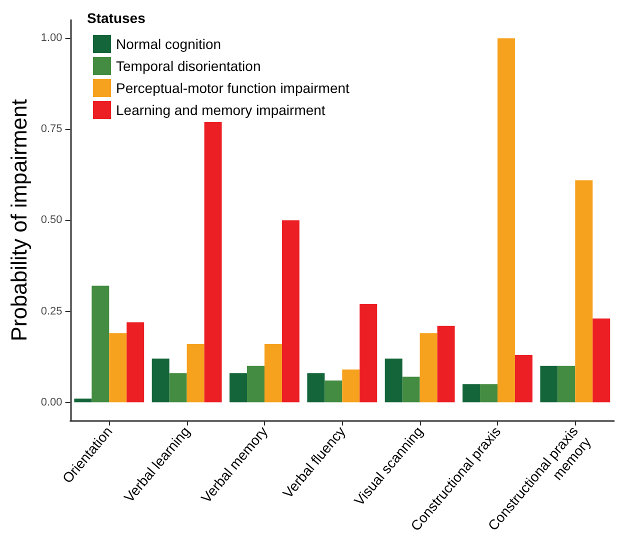 The image size is (626, 547). Describe the element at coordinates (51, 220) in the screenshot. I see `y-tick-label: 0.50` at that location.